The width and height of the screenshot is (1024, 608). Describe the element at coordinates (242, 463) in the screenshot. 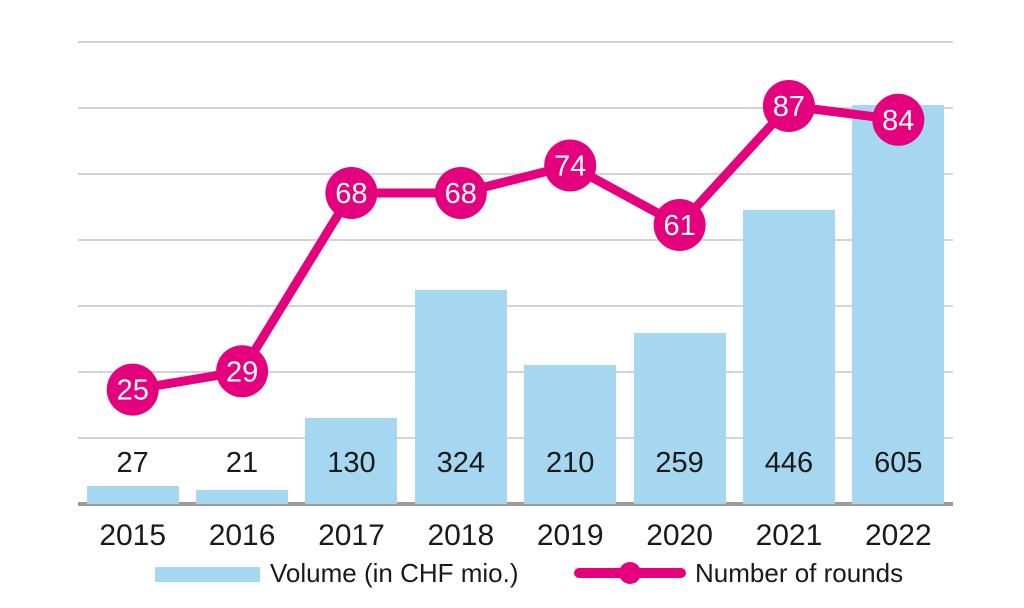

I see `volume-value-label: 21` at that location.